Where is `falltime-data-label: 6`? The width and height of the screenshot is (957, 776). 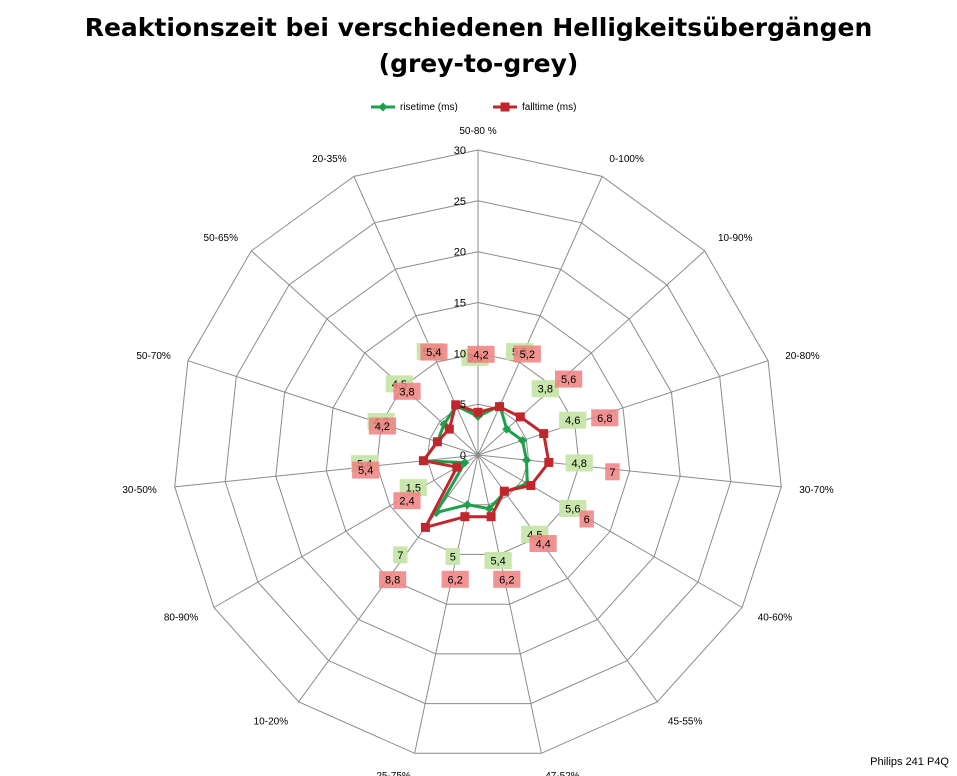 falltime-data-label: 6 is located at coordinates (587, 520).